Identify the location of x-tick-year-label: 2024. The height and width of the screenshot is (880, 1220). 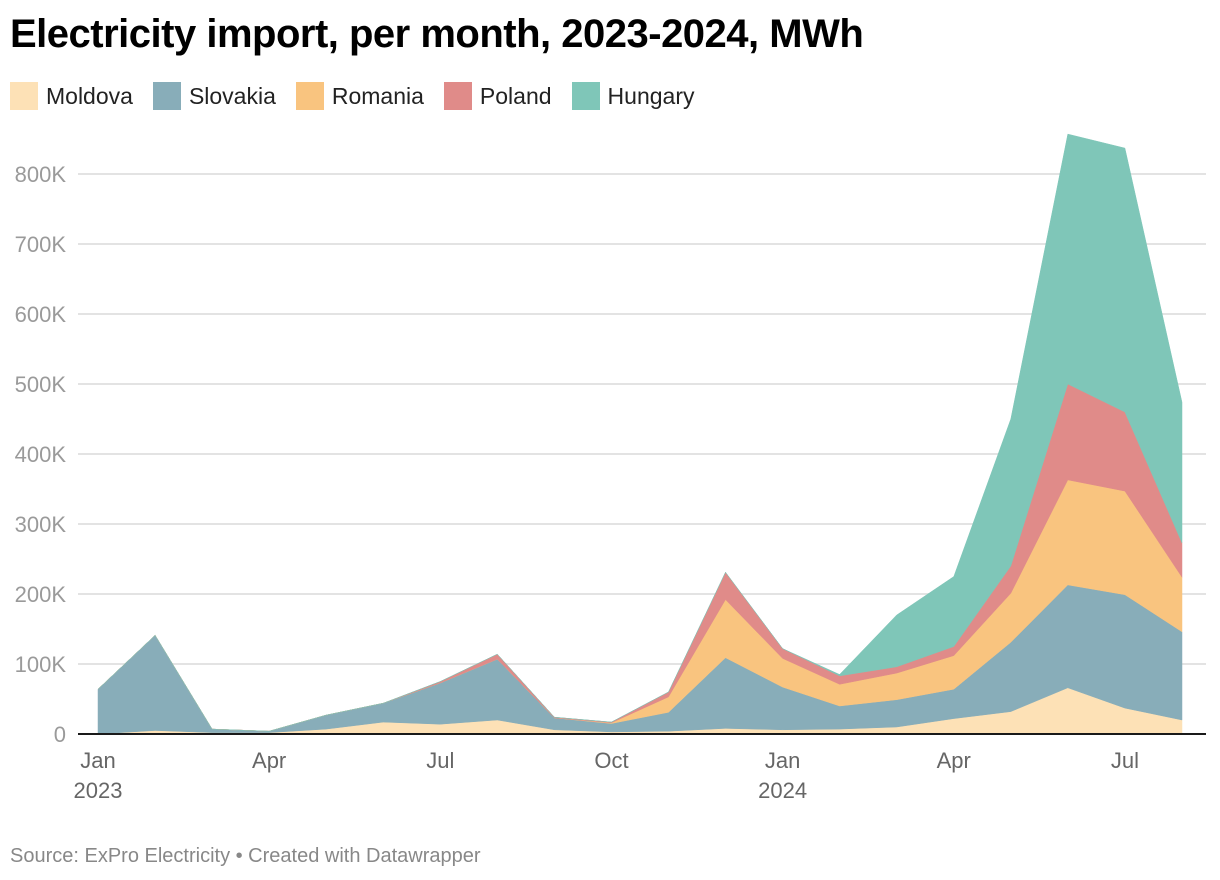
(782, 790).